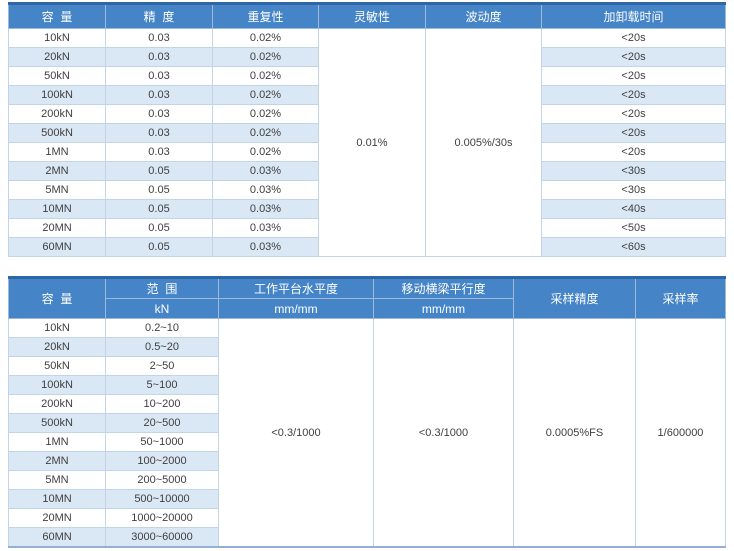 The height and width of the screenshot is (551, 734). I want to click on t1-header-repeatability: 重复性, so click(265, 16).